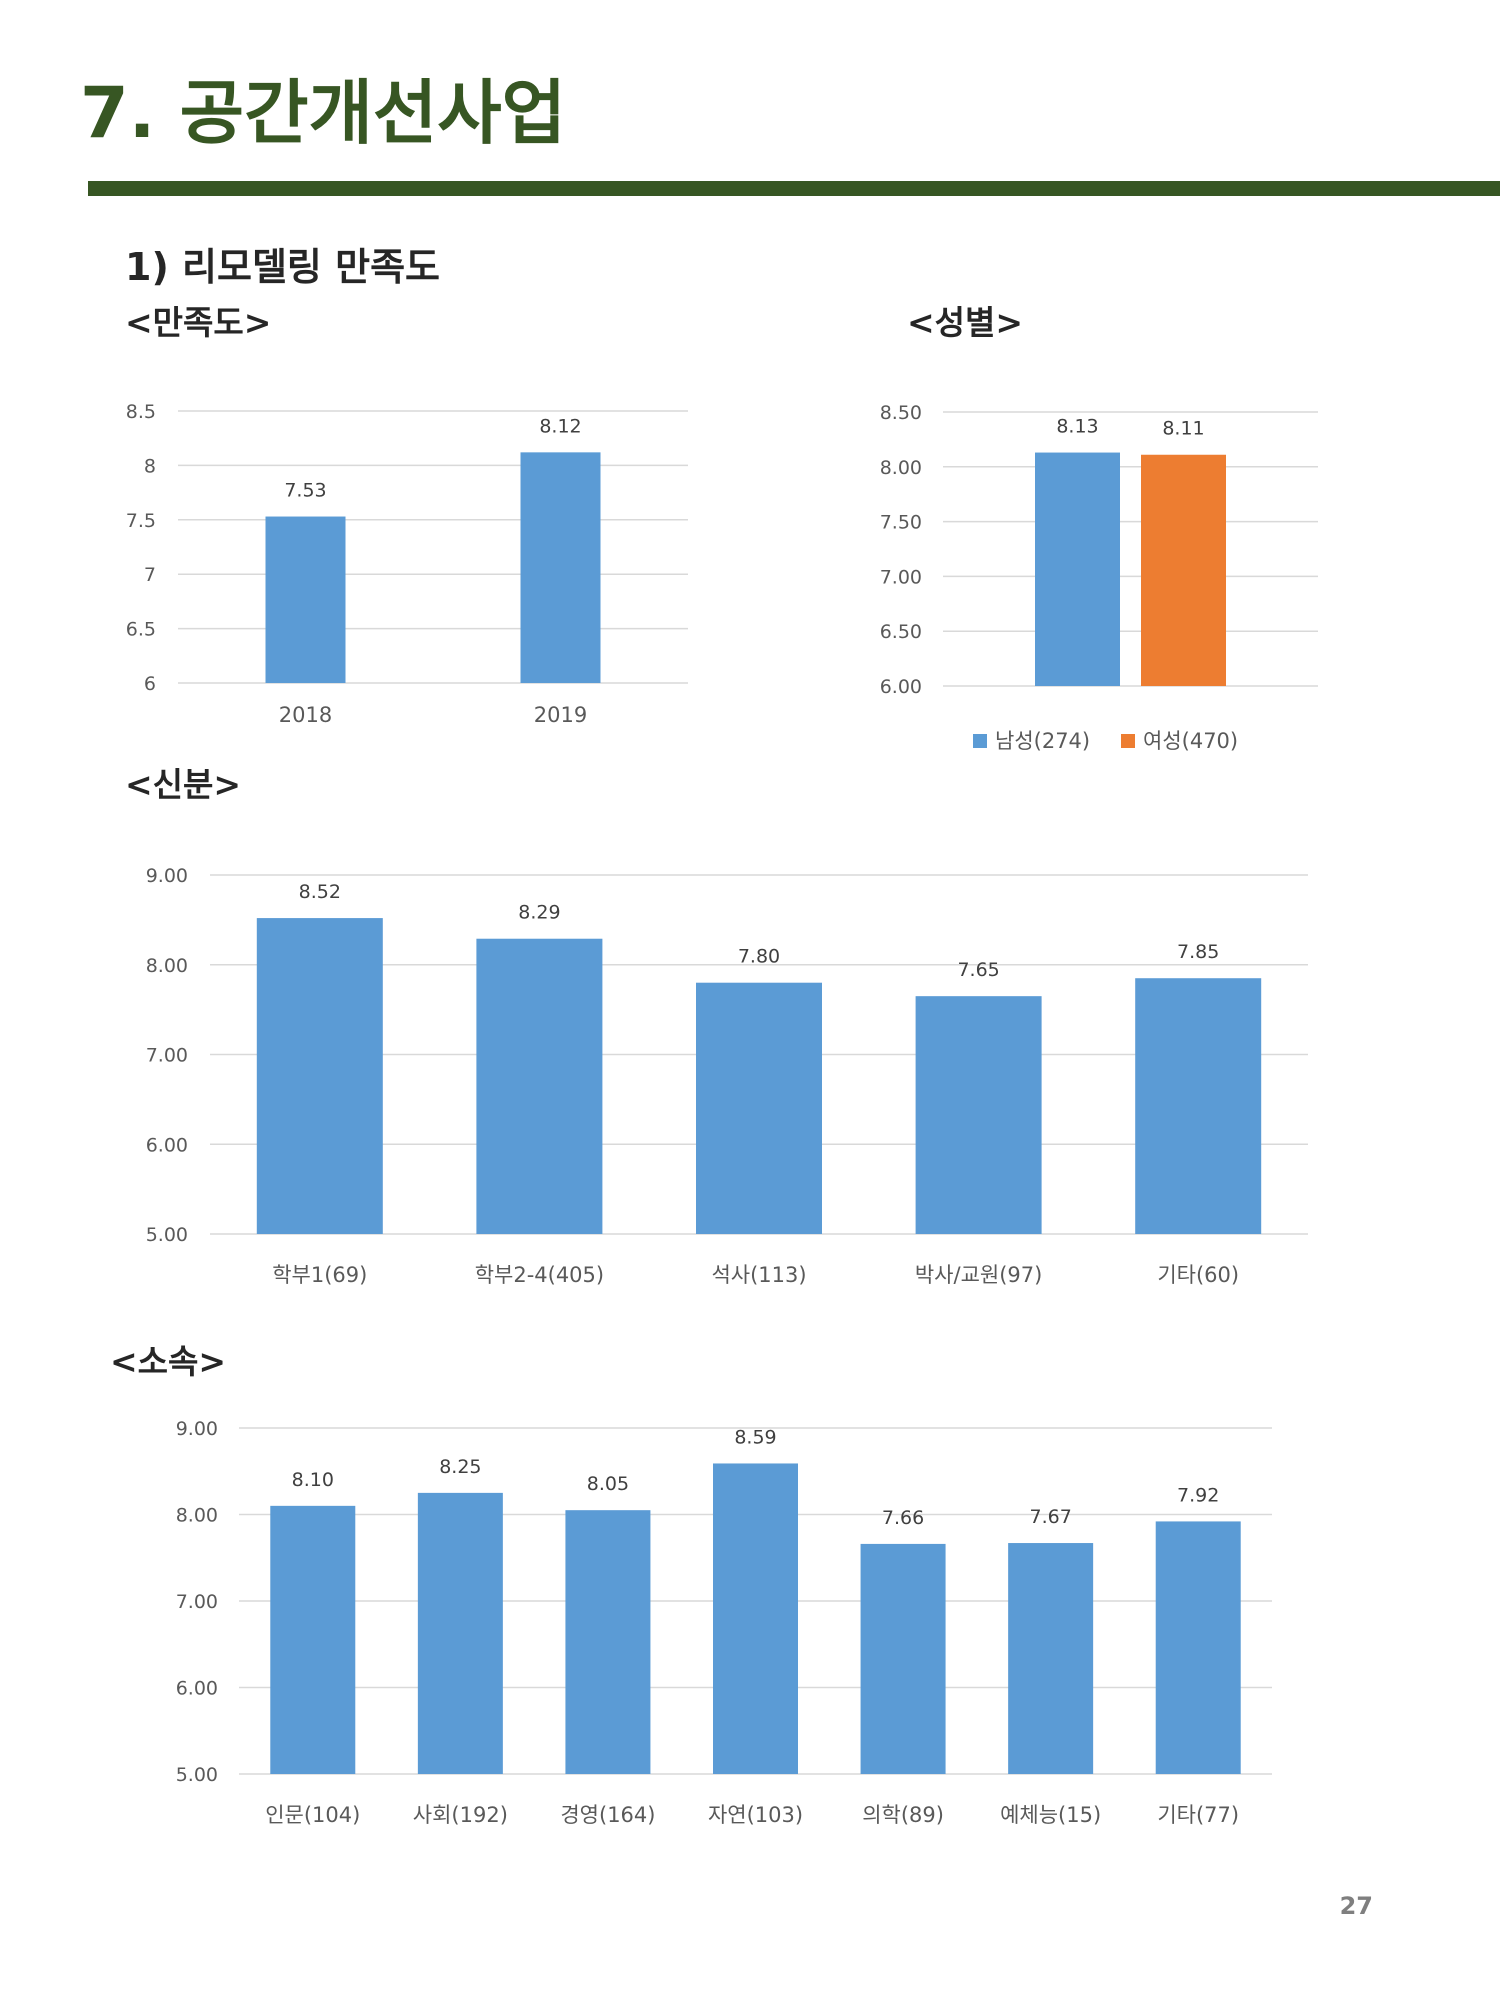  I want to click on y-tick-label: 8, so click(150, 466).